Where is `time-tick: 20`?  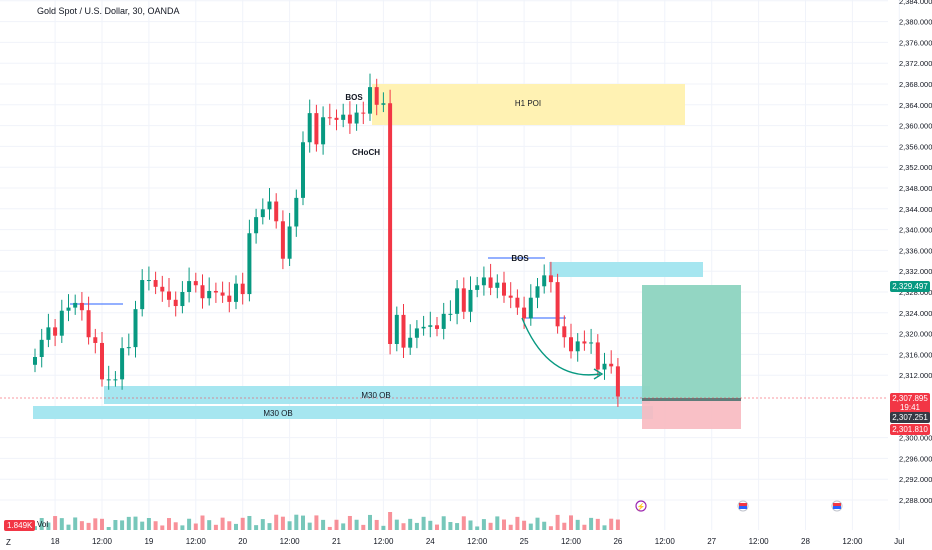
time-tick: 20 is located at coordinates (242, 541).